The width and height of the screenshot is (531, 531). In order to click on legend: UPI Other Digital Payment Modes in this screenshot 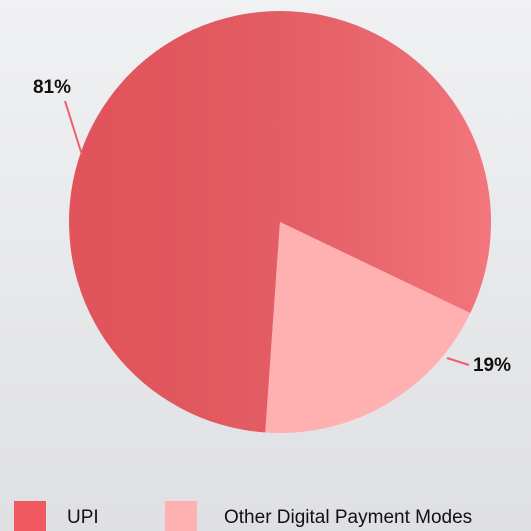, I will do `click(243, 516)`.